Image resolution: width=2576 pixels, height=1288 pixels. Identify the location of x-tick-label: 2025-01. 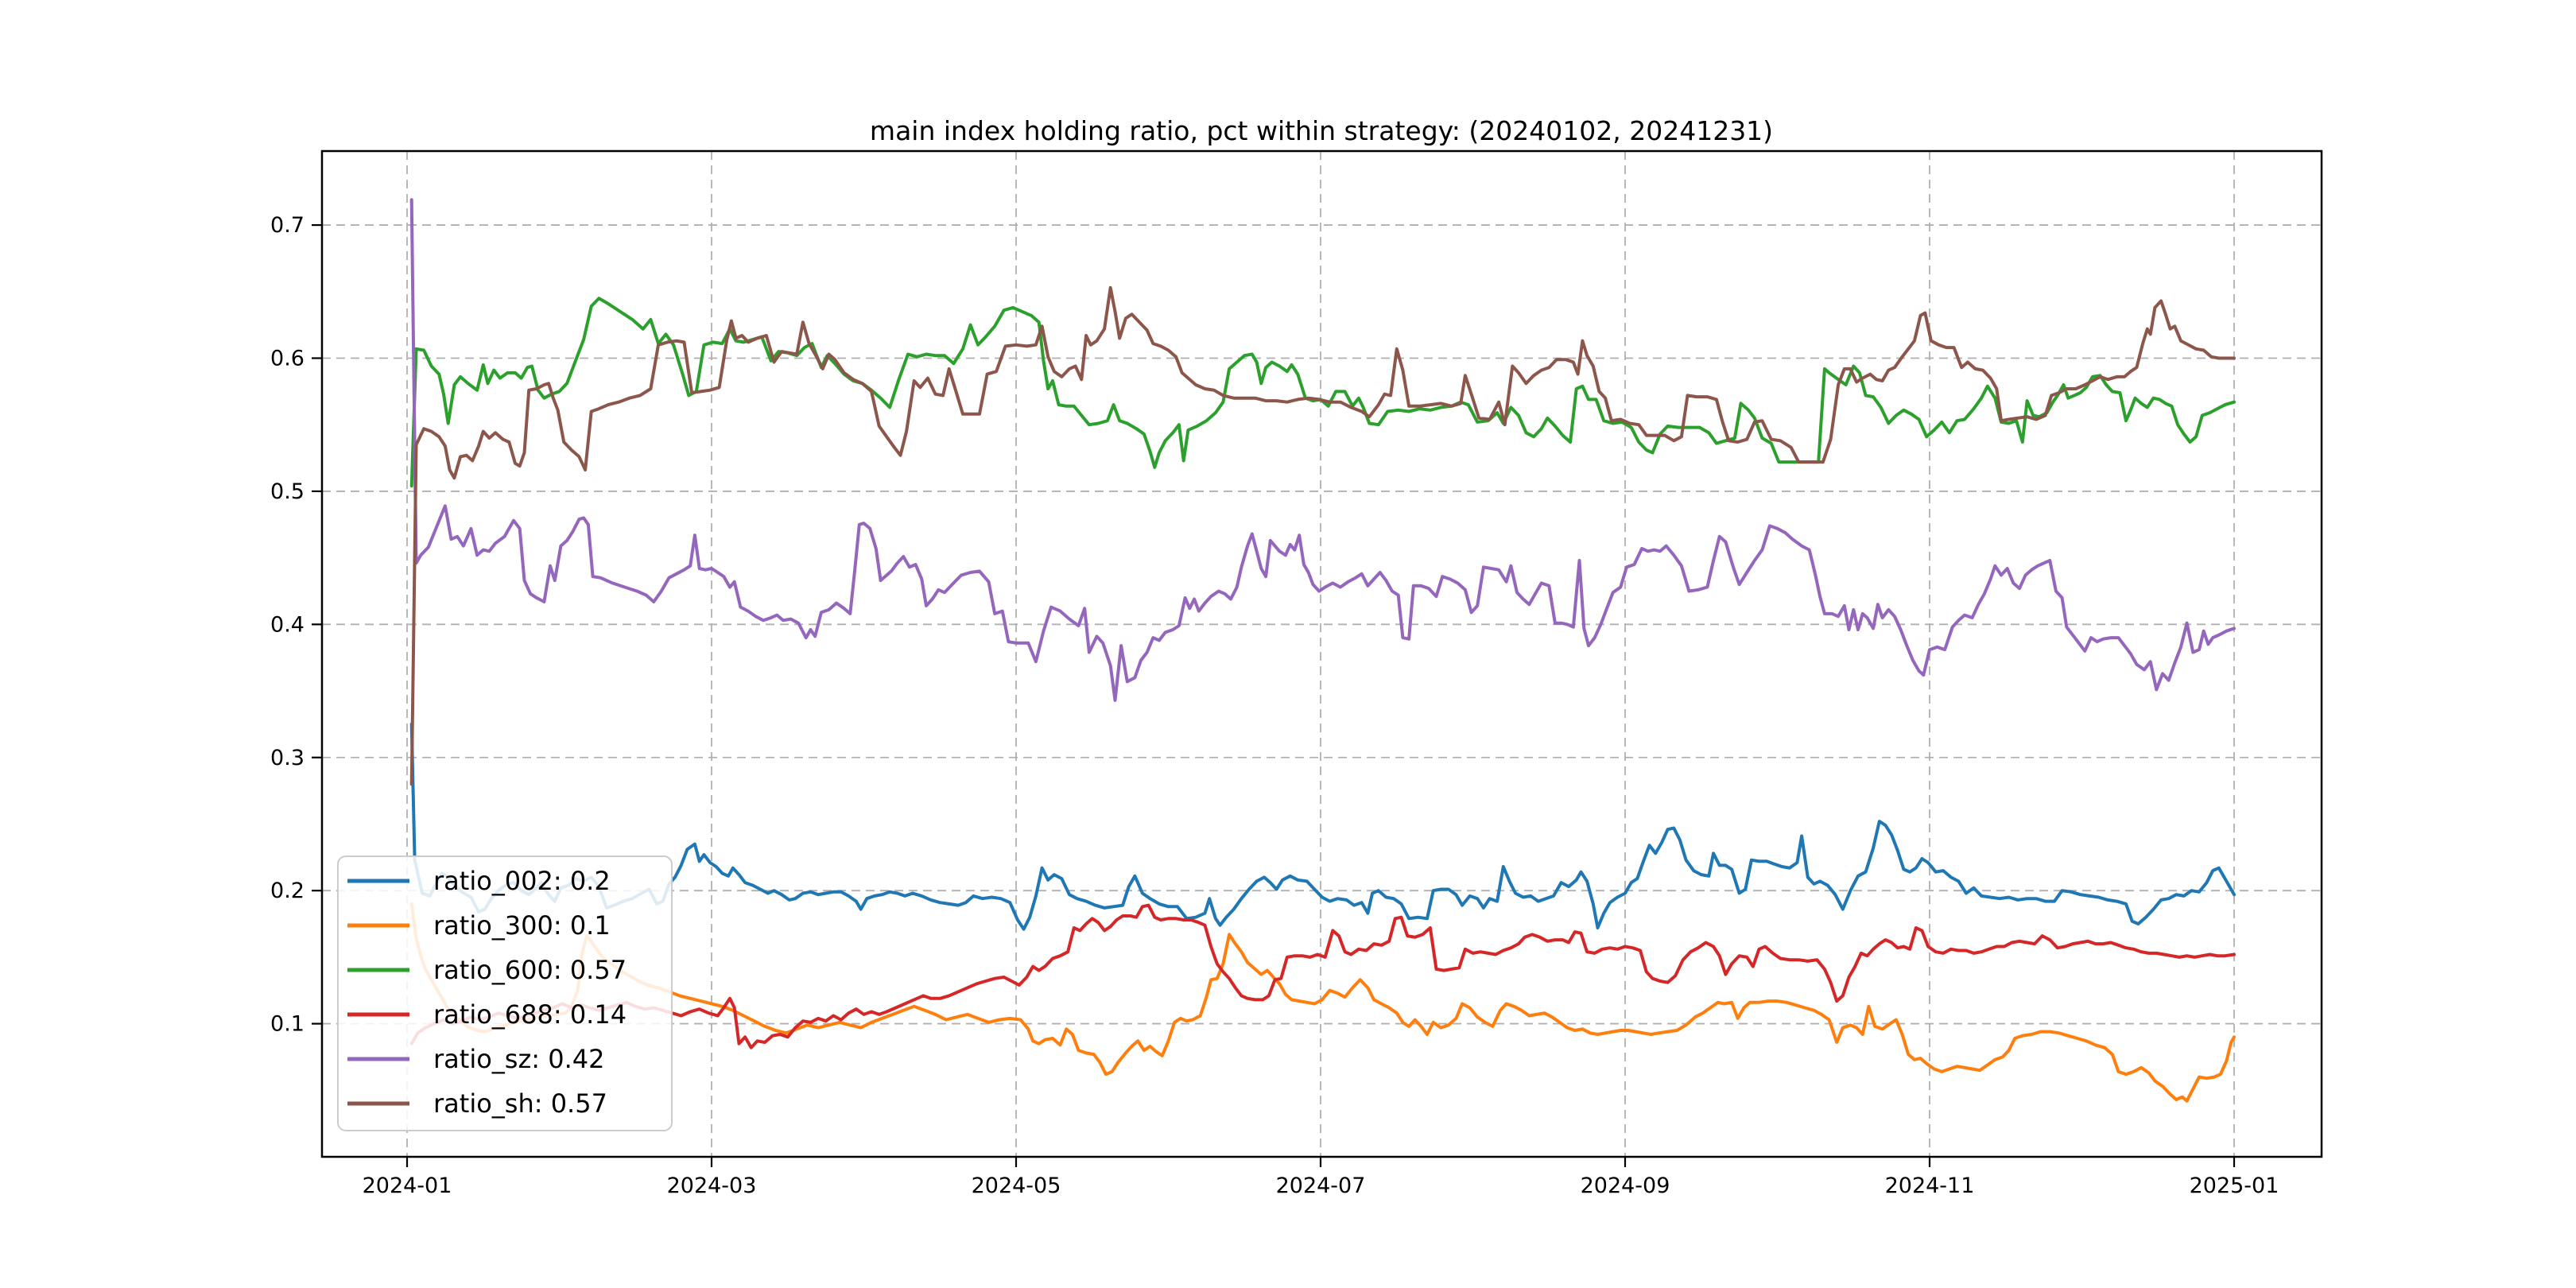
(2235, 1186).